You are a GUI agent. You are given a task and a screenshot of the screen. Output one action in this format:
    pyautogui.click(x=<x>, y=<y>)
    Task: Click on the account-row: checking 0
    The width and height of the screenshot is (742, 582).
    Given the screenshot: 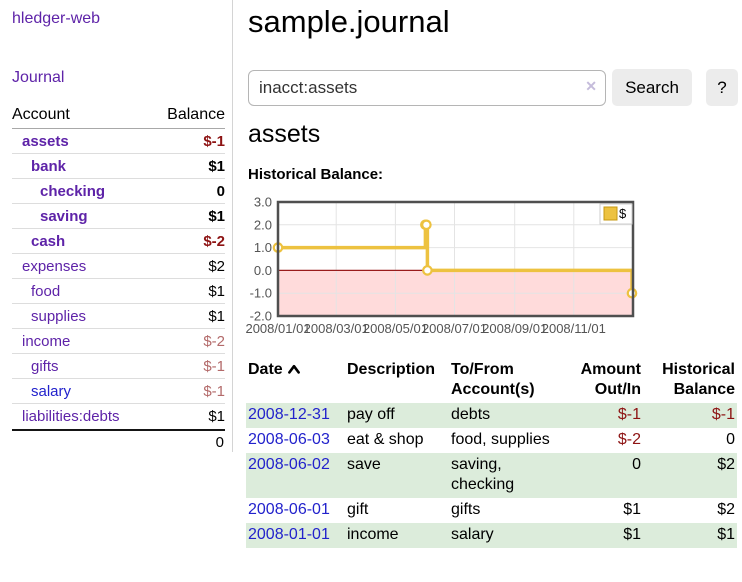 What is the action you would take?
    pyautogui.click(x=118, y=191)
    